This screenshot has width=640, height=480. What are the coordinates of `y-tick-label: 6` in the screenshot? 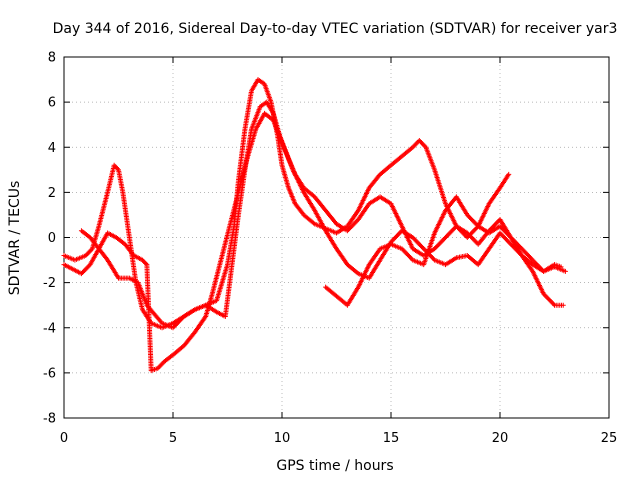 It's located at (52, 103).